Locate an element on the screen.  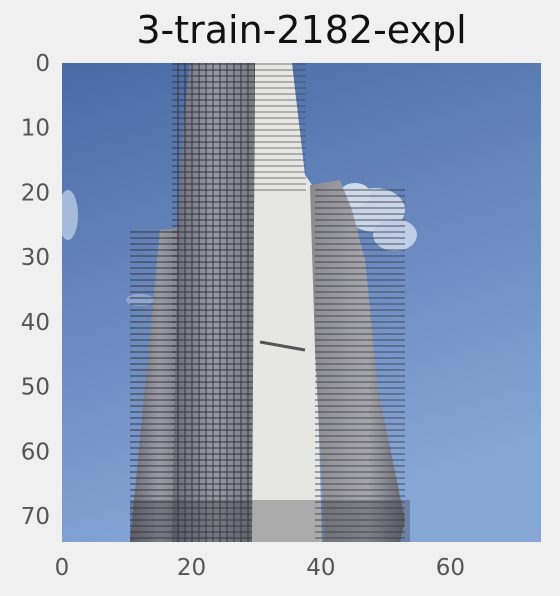
y-tick-label: 40 is located at coordinates (35, 323).